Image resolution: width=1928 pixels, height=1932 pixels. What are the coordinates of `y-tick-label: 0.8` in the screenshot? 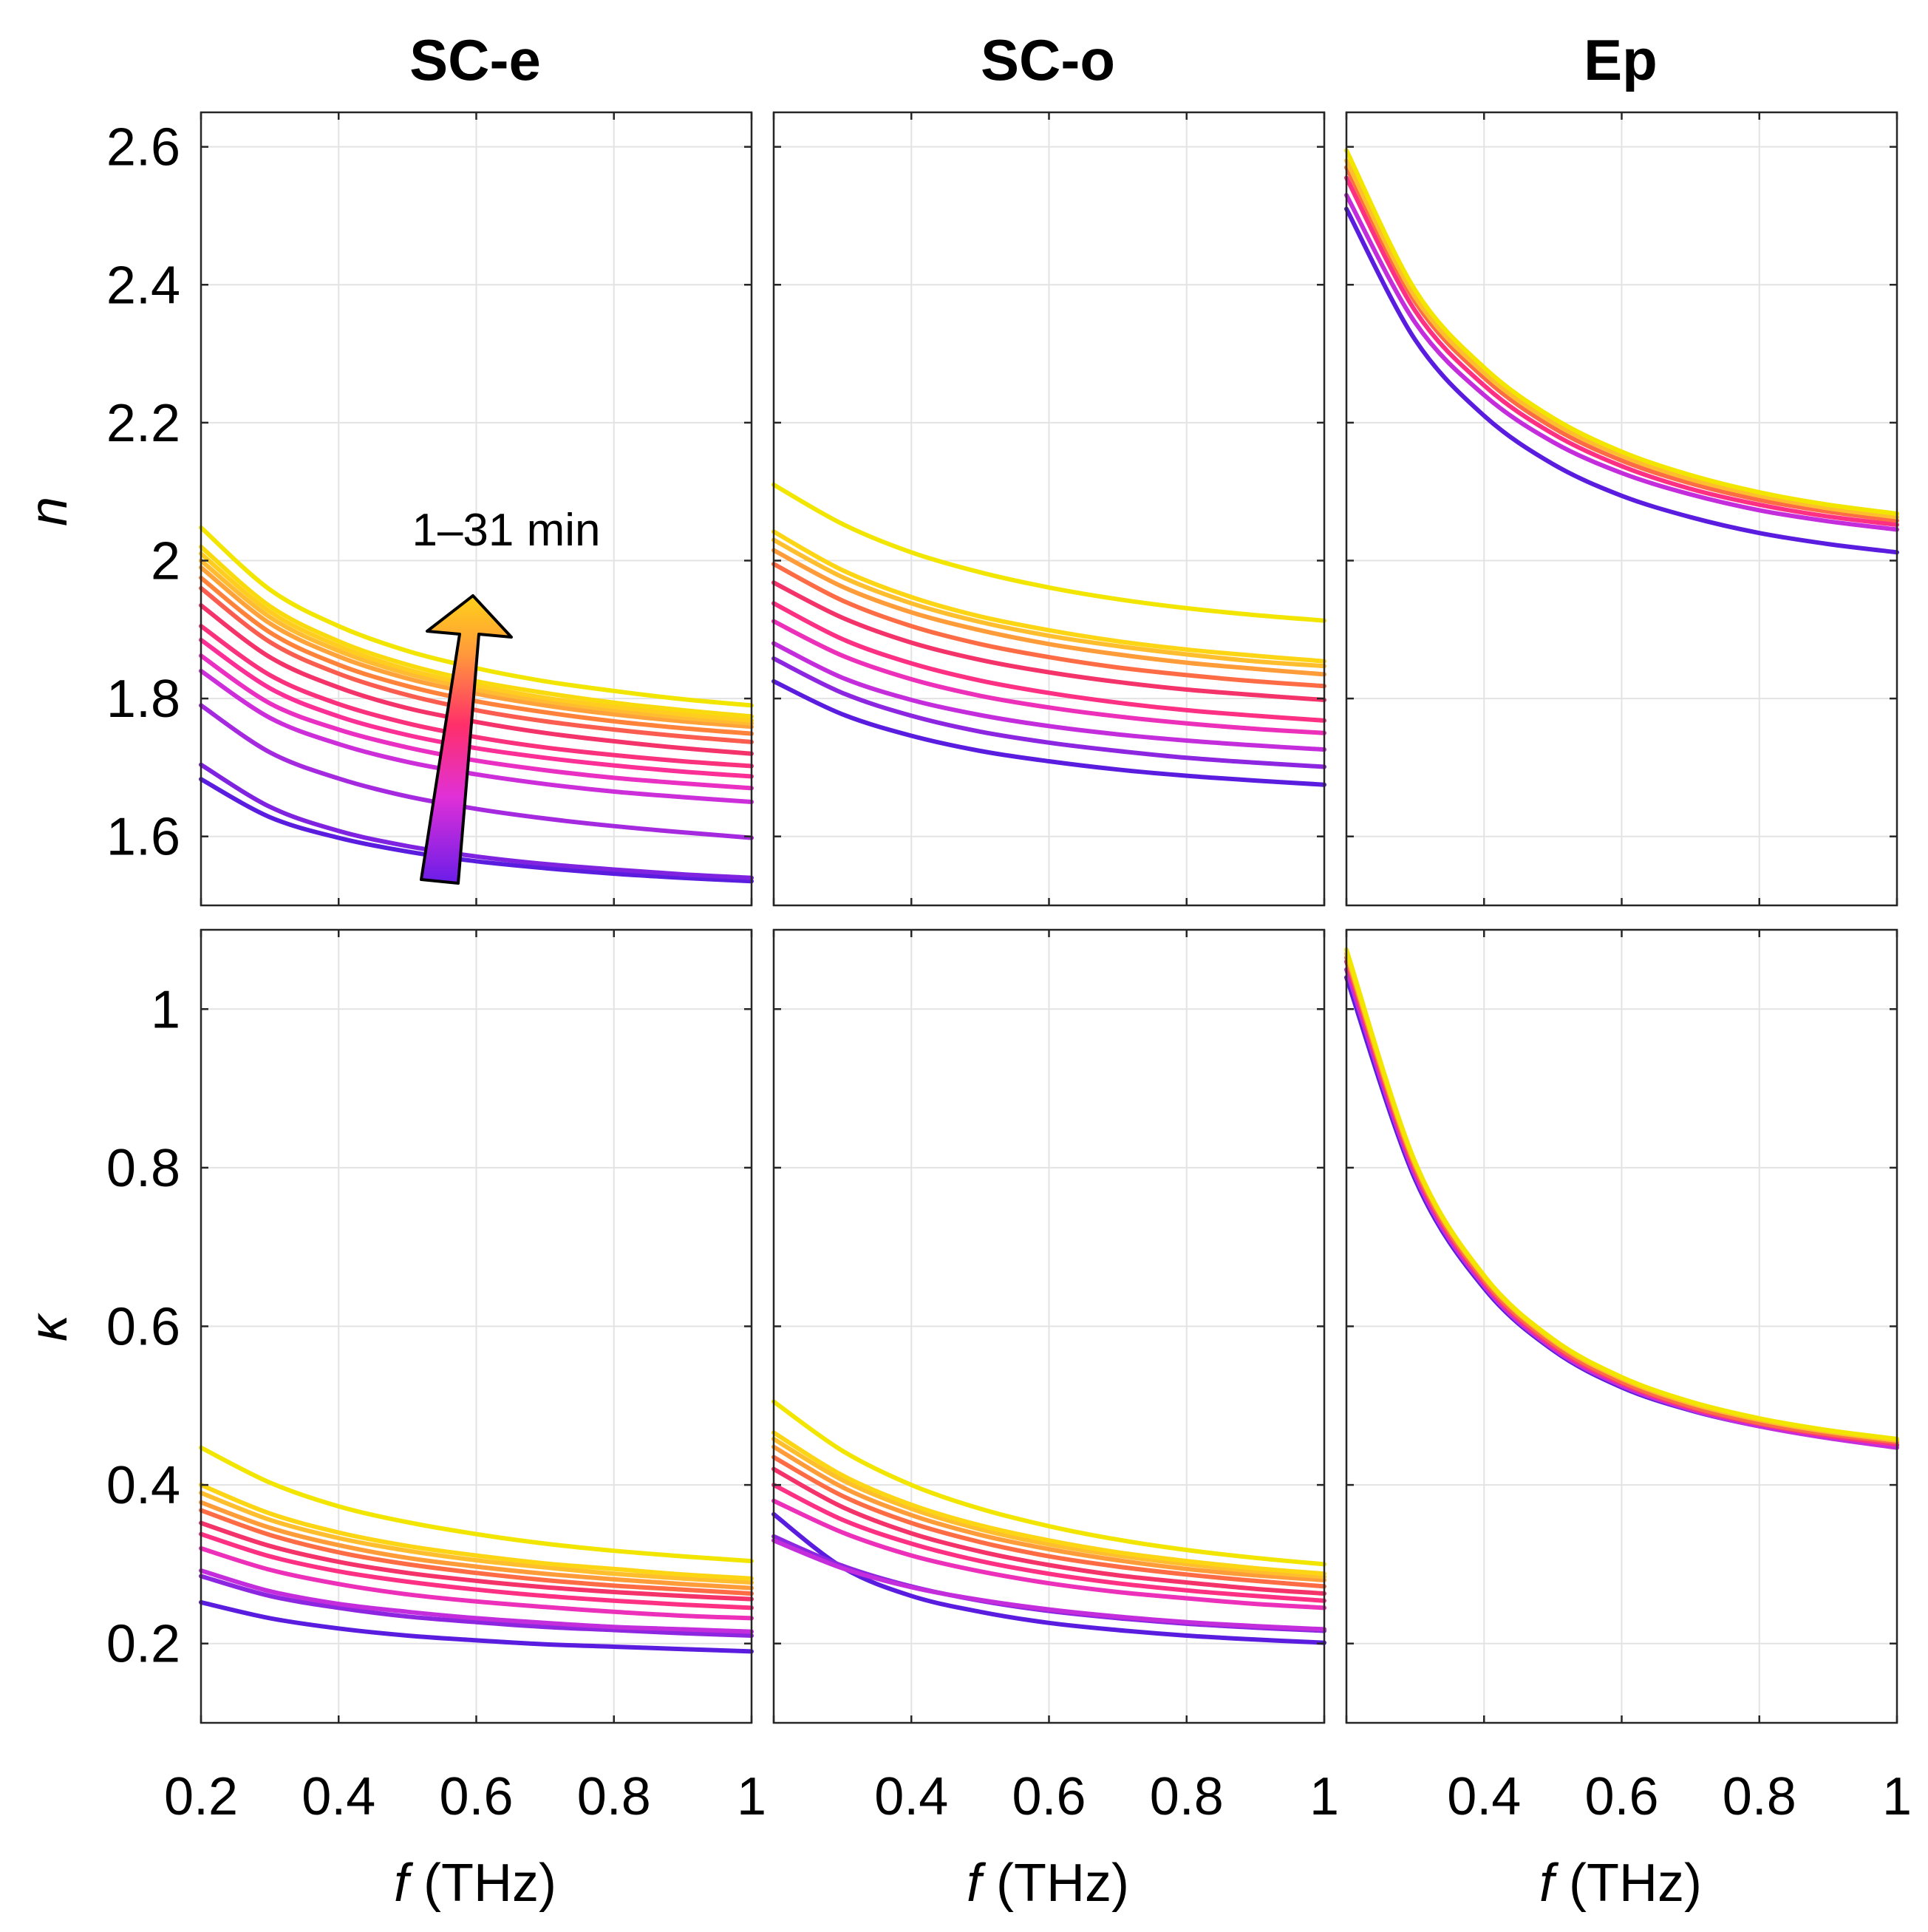 It's located at (143, 1168).